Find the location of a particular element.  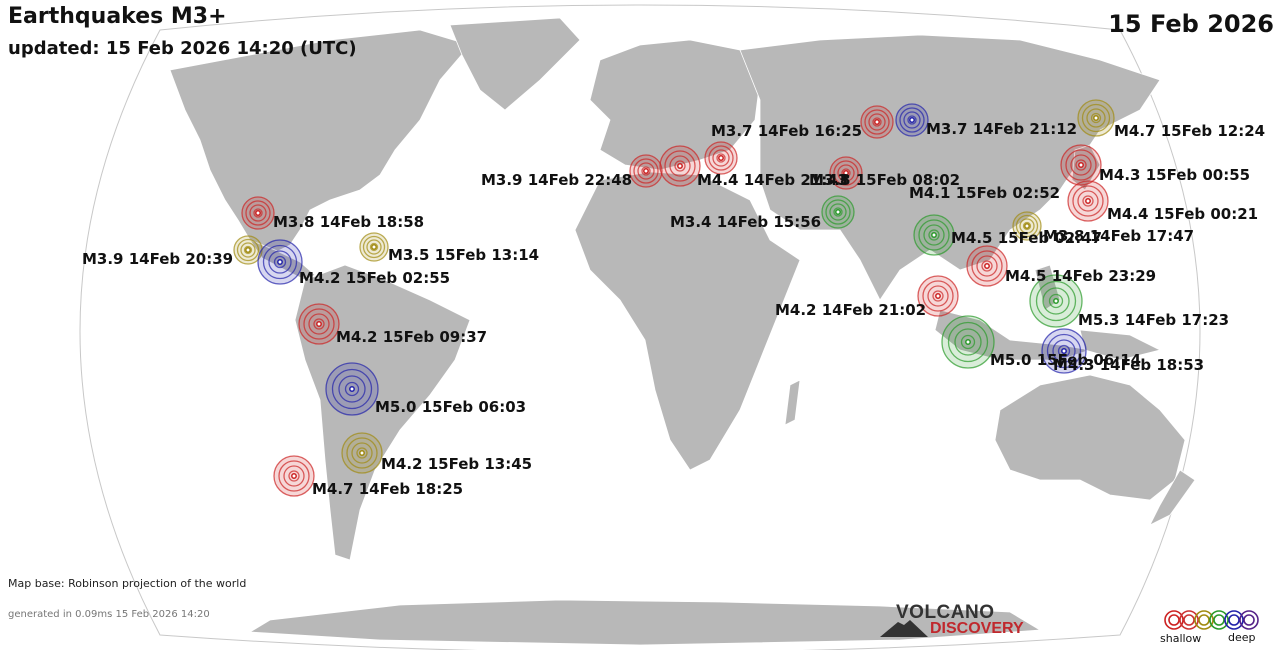

quake-label: M4.1 15Feb 02:52 is located at coordinates (984, 193).